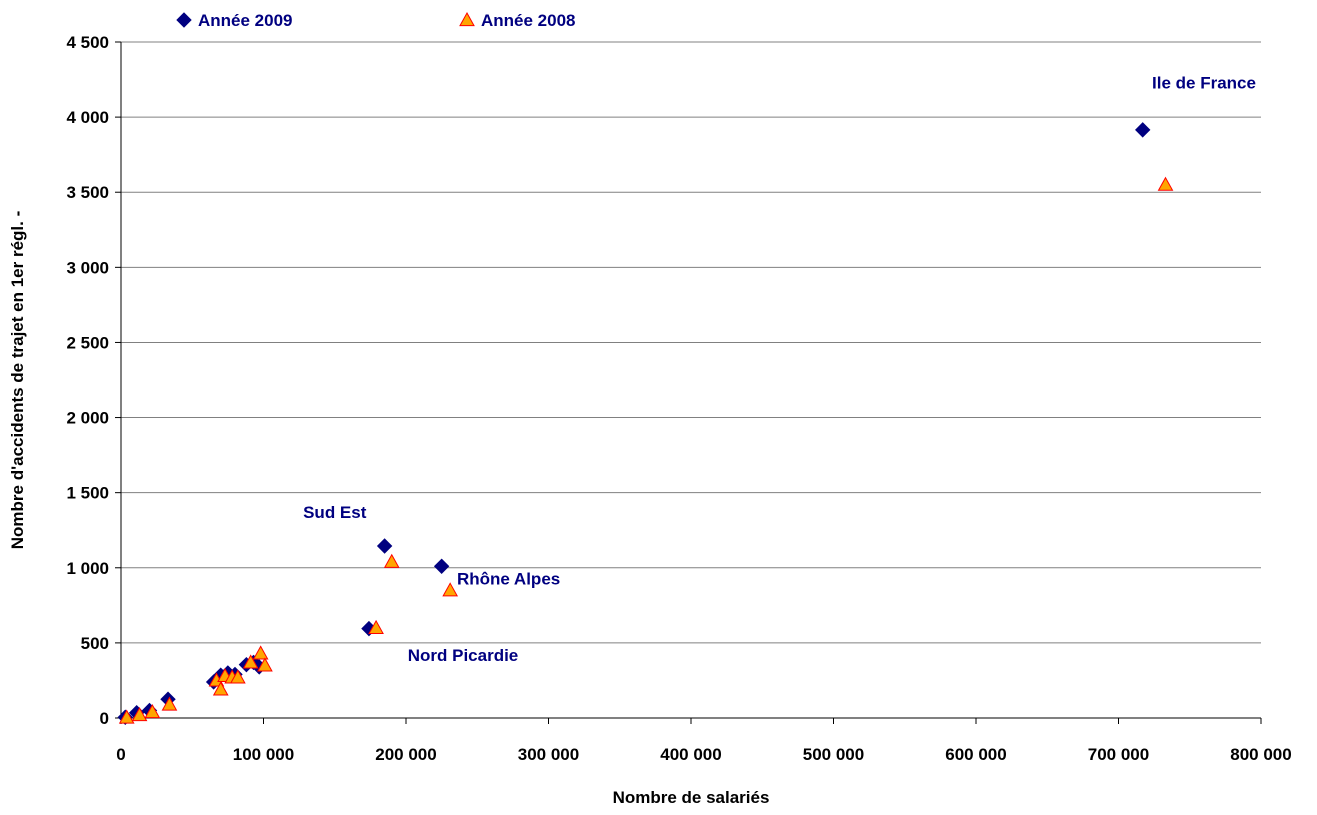  What do you see at coordinates (690, 754) in the screenshot?
I see `x-tick-label: 400 000` at bounding box center [690, 754].